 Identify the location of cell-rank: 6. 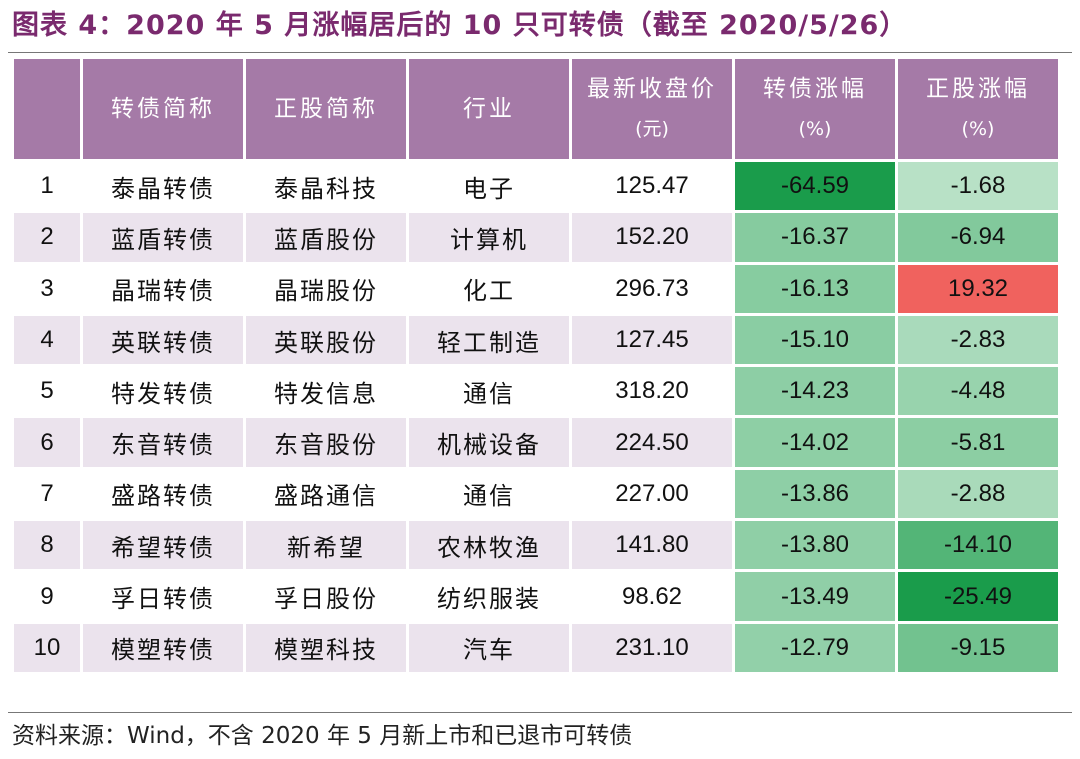
(47, 442).